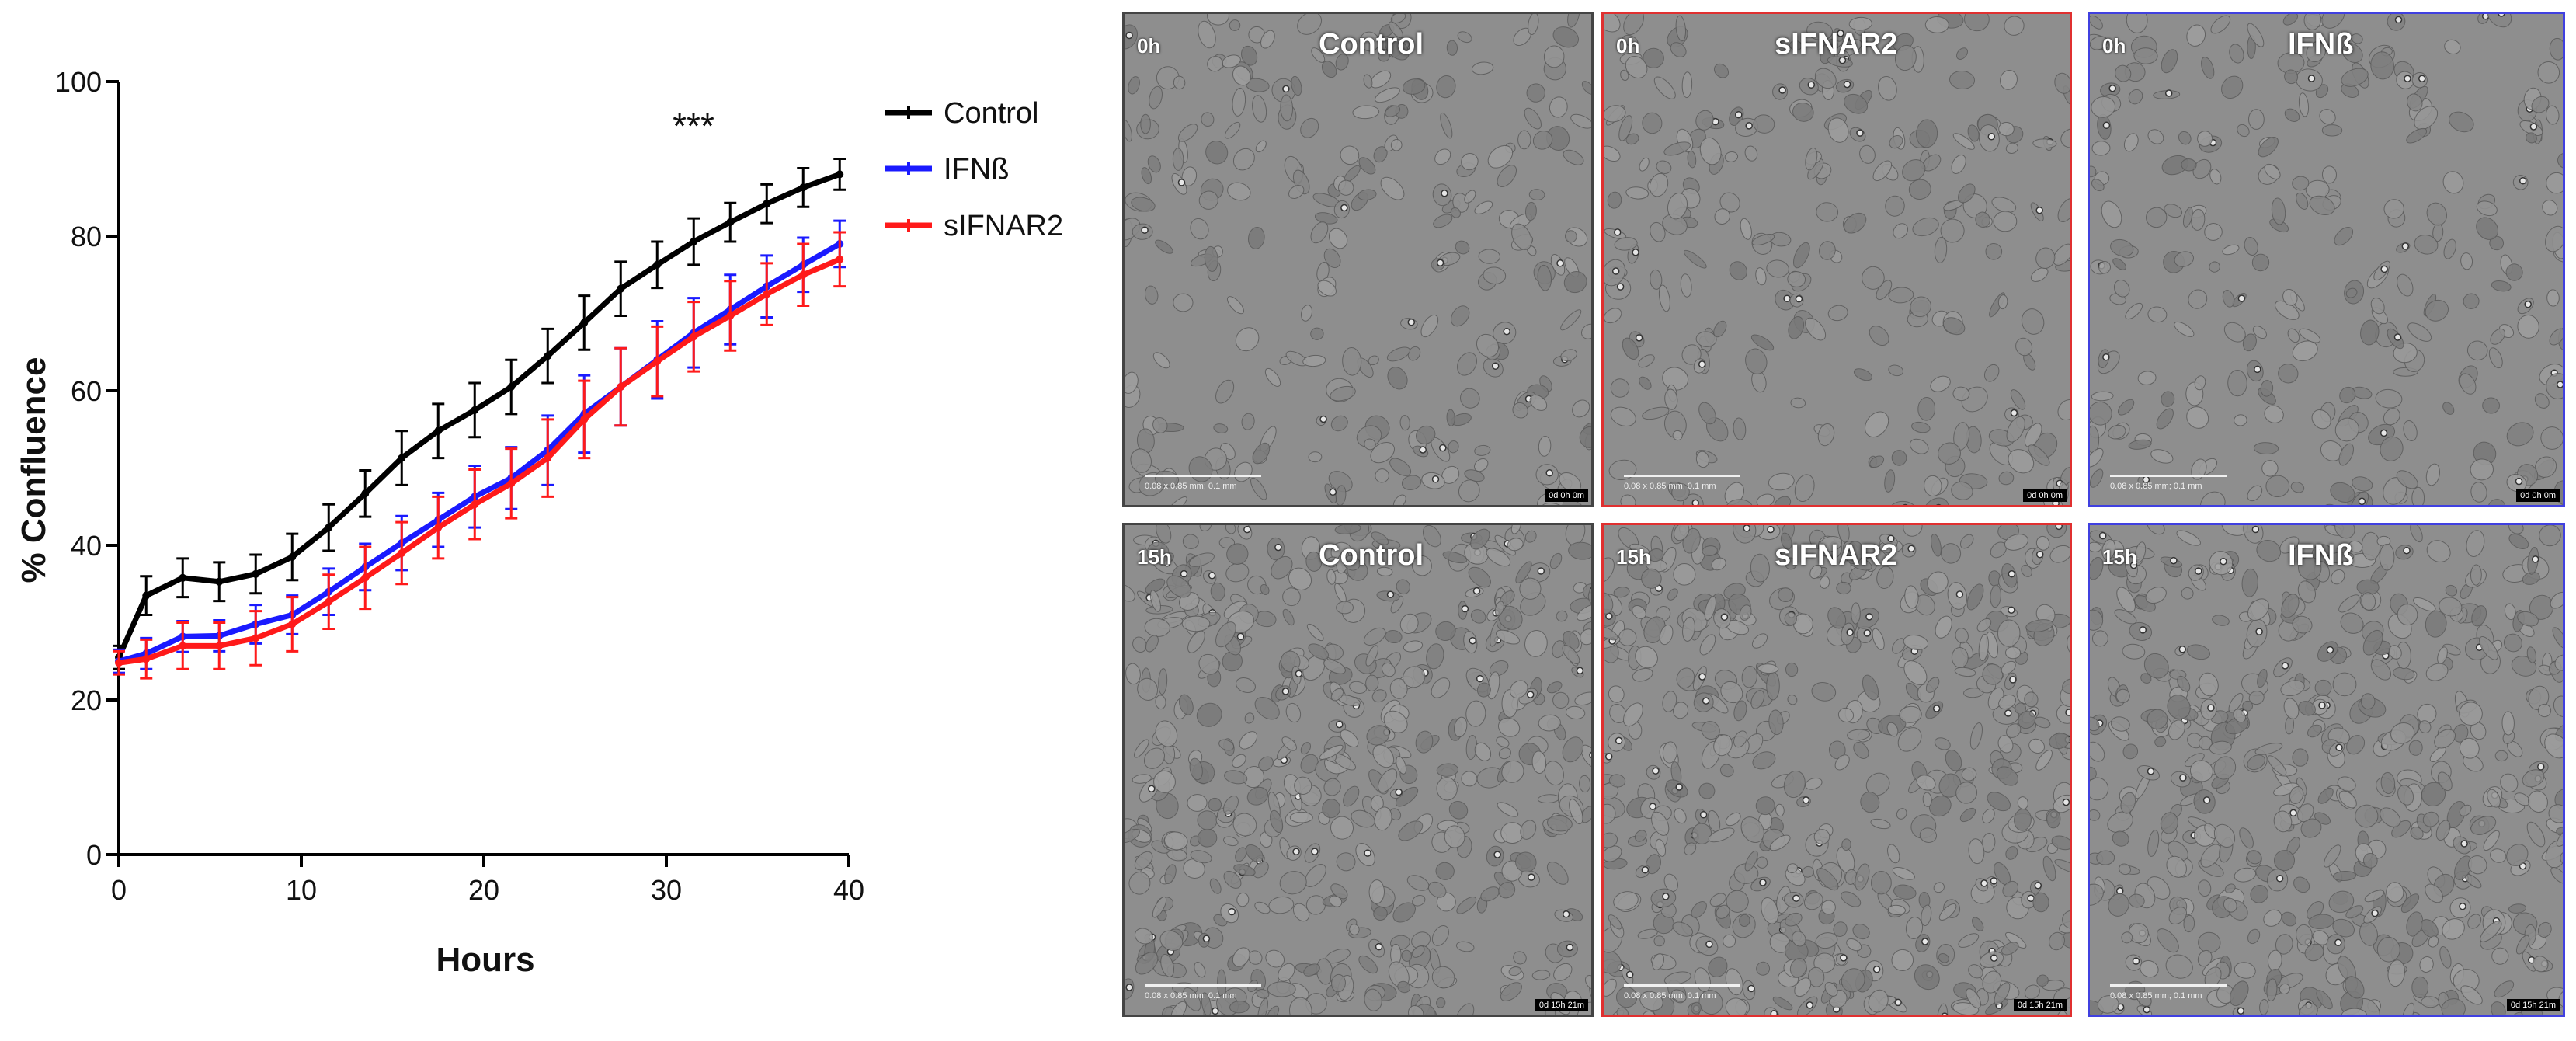  Describe the element at coordinates (94, 855) in the screenshot. I see `y-tick-label: 0` at that location.